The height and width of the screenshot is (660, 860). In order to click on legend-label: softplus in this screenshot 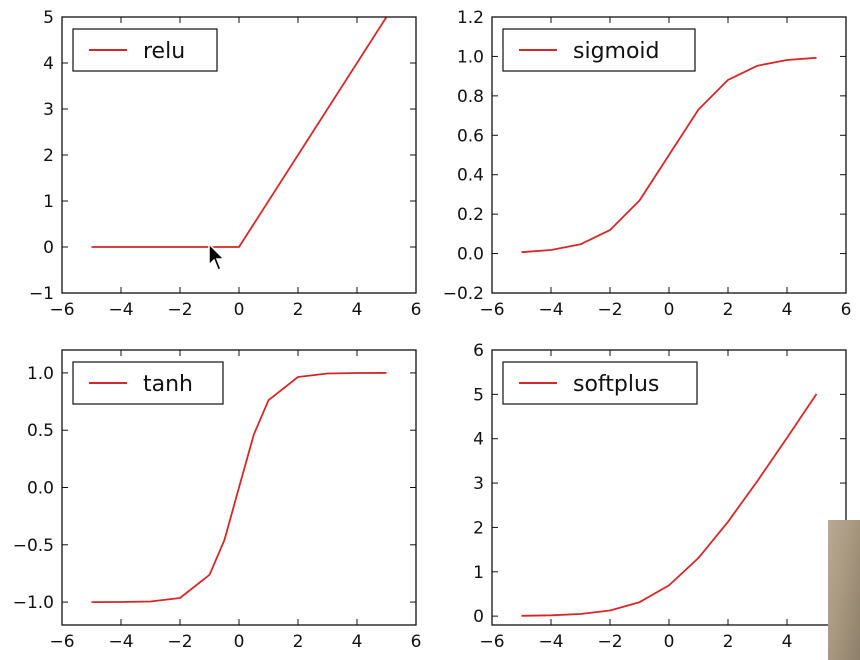, I will do `click(616, 384)`.